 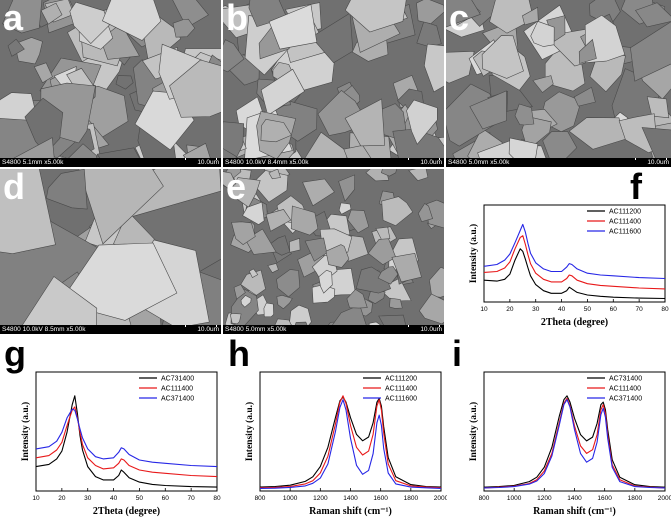 I want to click on panel-label: e, so click(x=236, y=187).